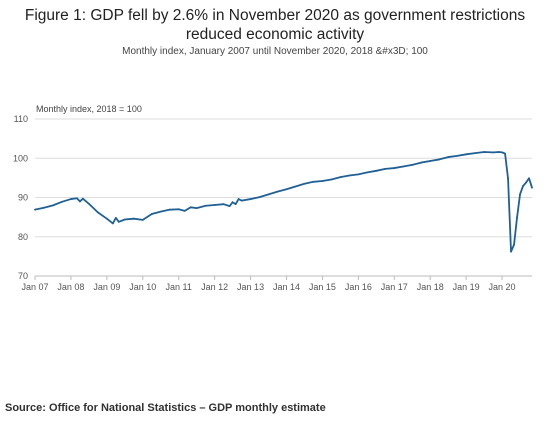 This screenshot has width=550, height=430. Describe the element at coordinates (70, 287) in the screenshot. I see `x-tick-label: Jan 08` at that location.